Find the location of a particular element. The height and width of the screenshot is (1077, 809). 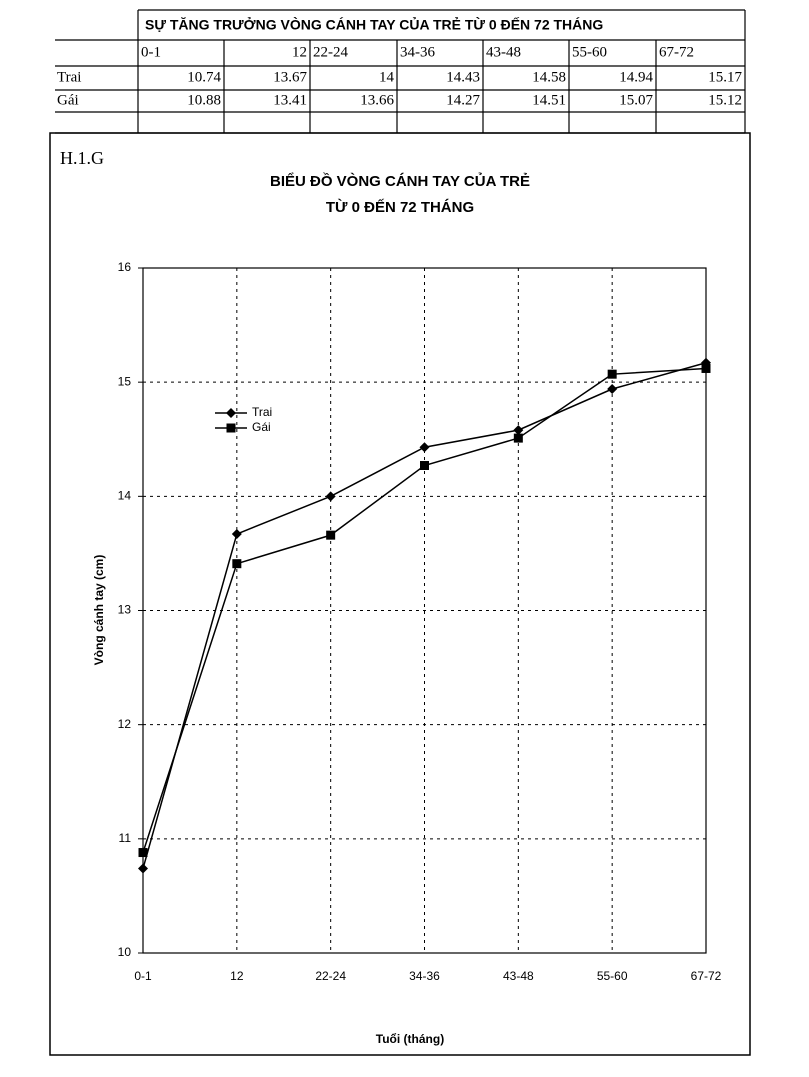

x-tick-label: 34-36 is located at coordinates (424, 976).